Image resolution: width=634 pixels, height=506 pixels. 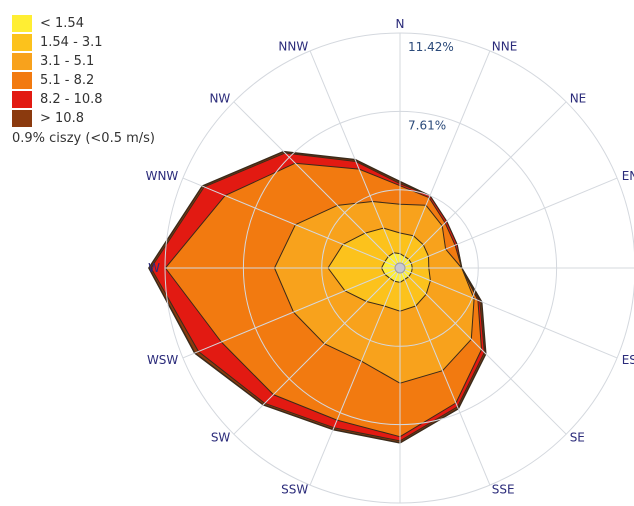 I want to click on direction-label-n: N, so click(x=400, y=24).